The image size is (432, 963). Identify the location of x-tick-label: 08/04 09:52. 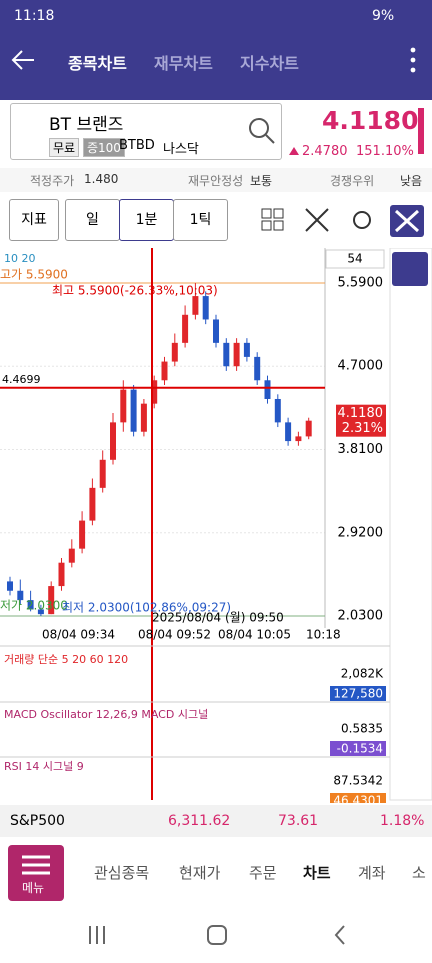
(174, 635).